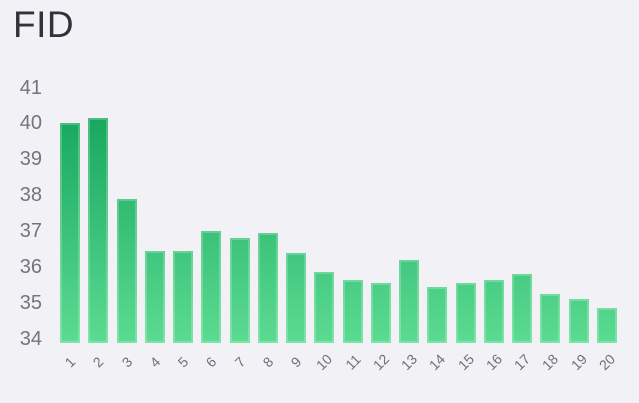 This screenshot has height=403, width=639. I want to click on x-axis-tick-label-17: 17, so click(522, 362).